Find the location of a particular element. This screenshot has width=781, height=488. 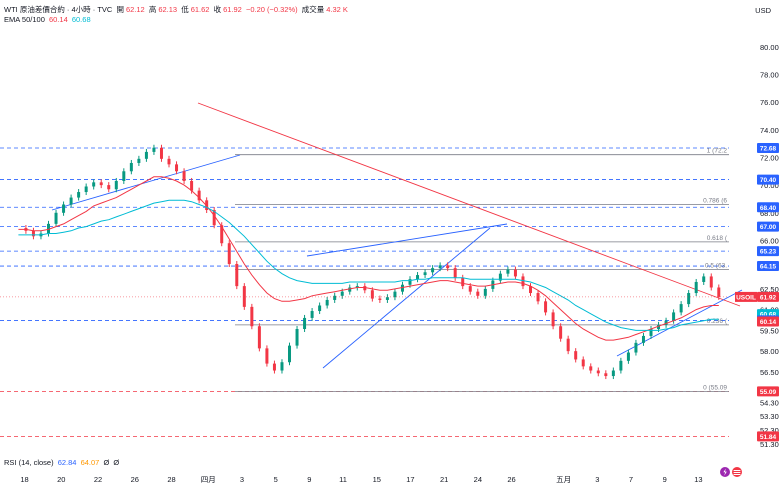

x-tick-label: 7 is located at coordinates (631, 479).